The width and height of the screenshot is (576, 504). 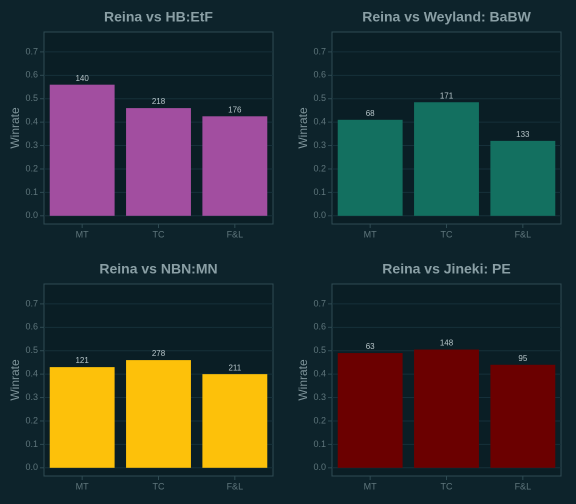 What do you see at coordinates (523, 134) in the screenshot?
I see `bar-count-label: 133` at bounding box center [523, 134].